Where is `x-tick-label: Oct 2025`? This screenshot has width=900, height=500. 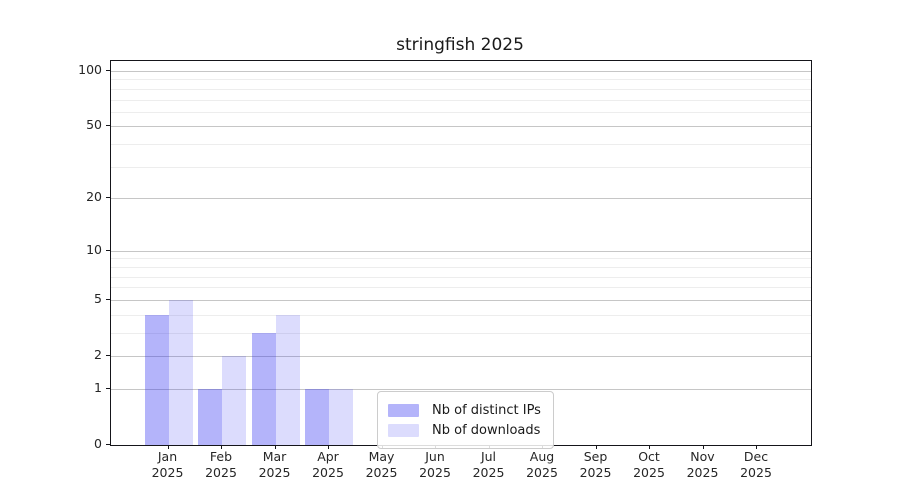 x-tick-label: Oct 2025 is located at coordinates (649, 464).